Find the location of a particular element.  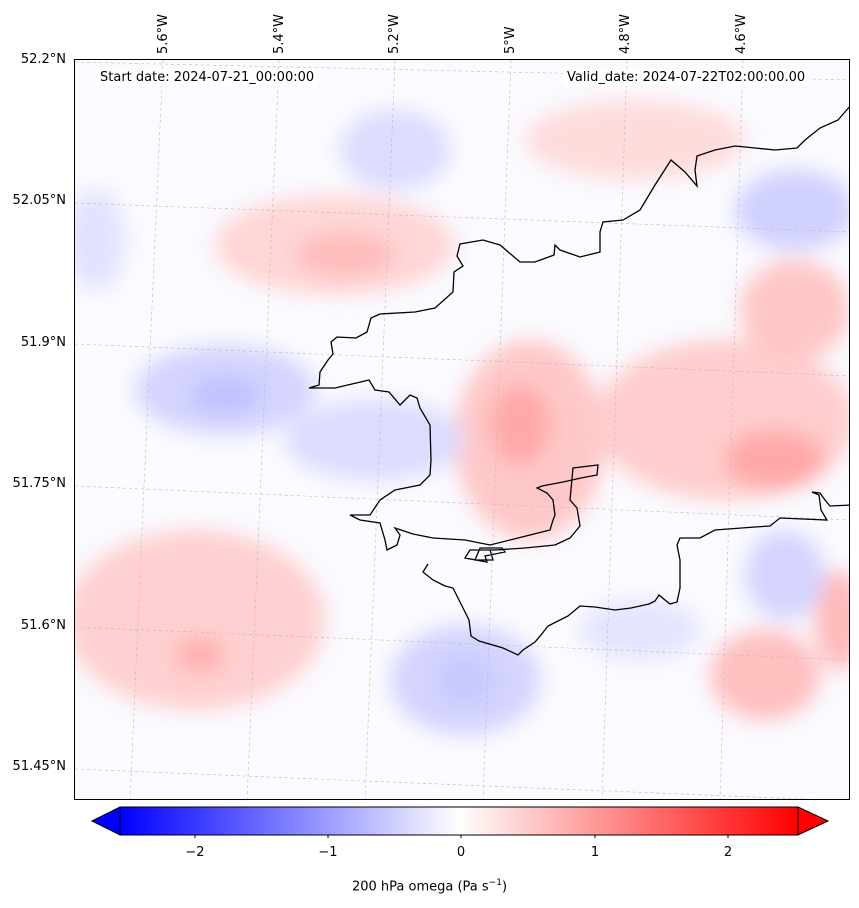

lon-label-5-4w: 5.4°W is located at coordinates (279, 33).